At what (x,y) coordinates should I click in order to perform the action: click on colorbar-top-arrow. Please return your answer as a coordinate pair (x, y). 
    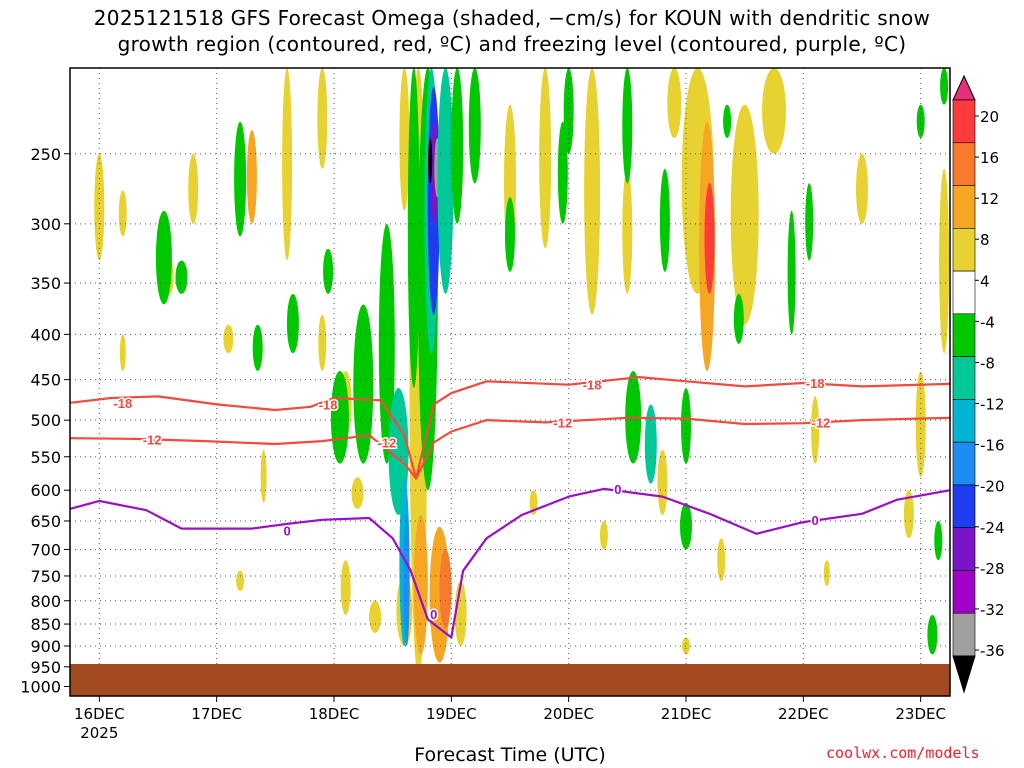
    Looking at the image, I should click on (964, 87).